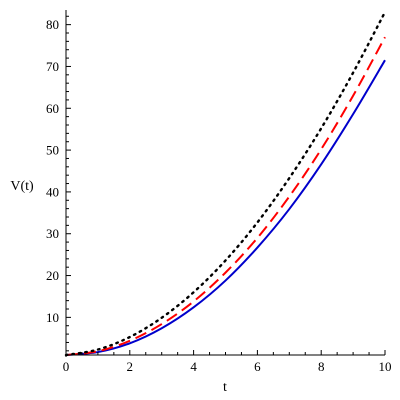  I want to click on x-tick-label: 10, so click(385, 366).